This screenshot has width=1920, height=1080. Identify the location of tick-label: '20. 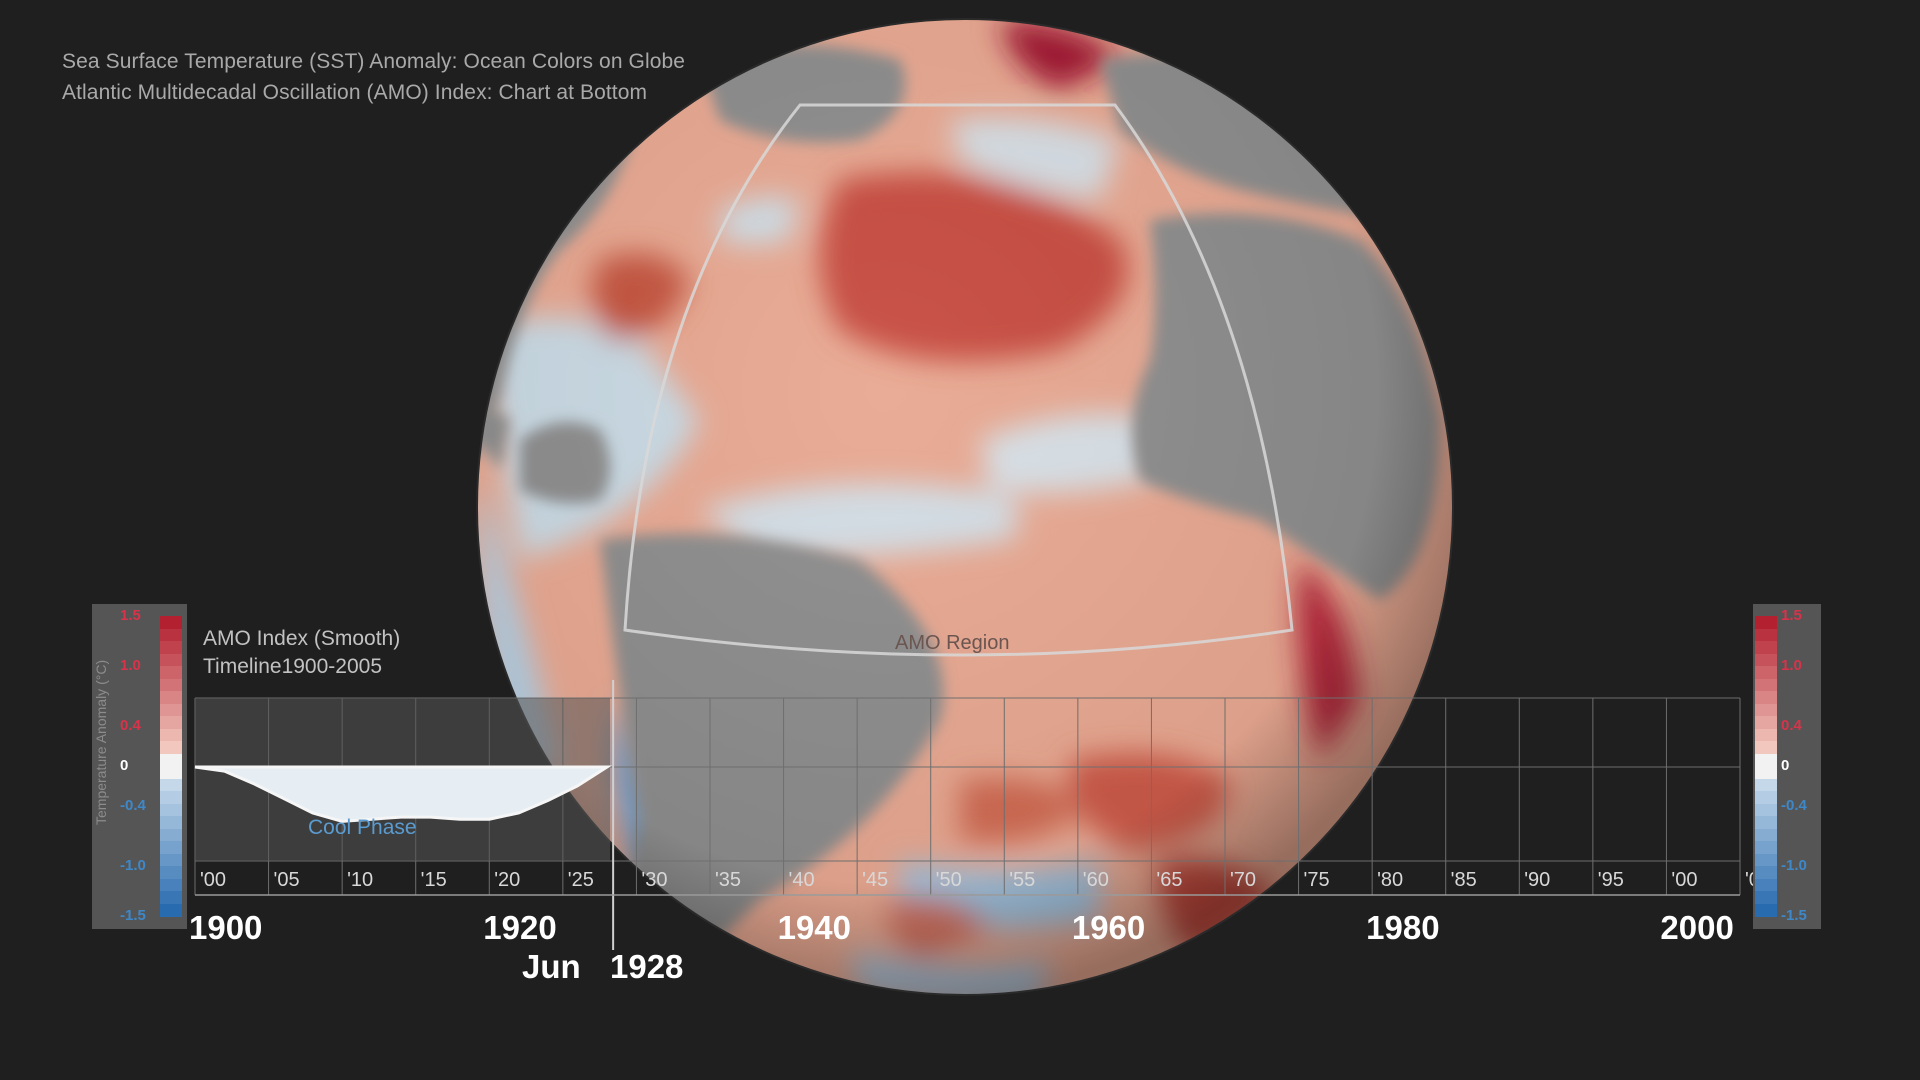
(507, 880).